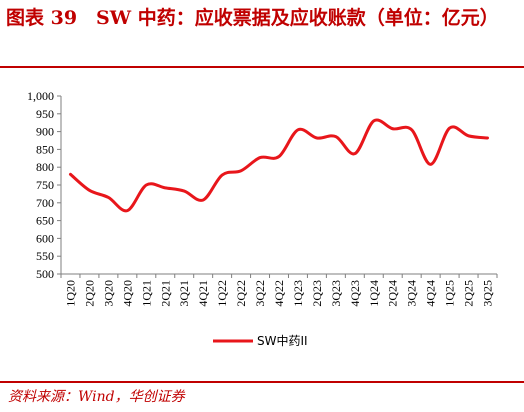 This screenshot has height=412, width=524. Describe the element at coordinates (184, 293) in the screenshot. I see `x-tick-label: 3Q21` at that location.